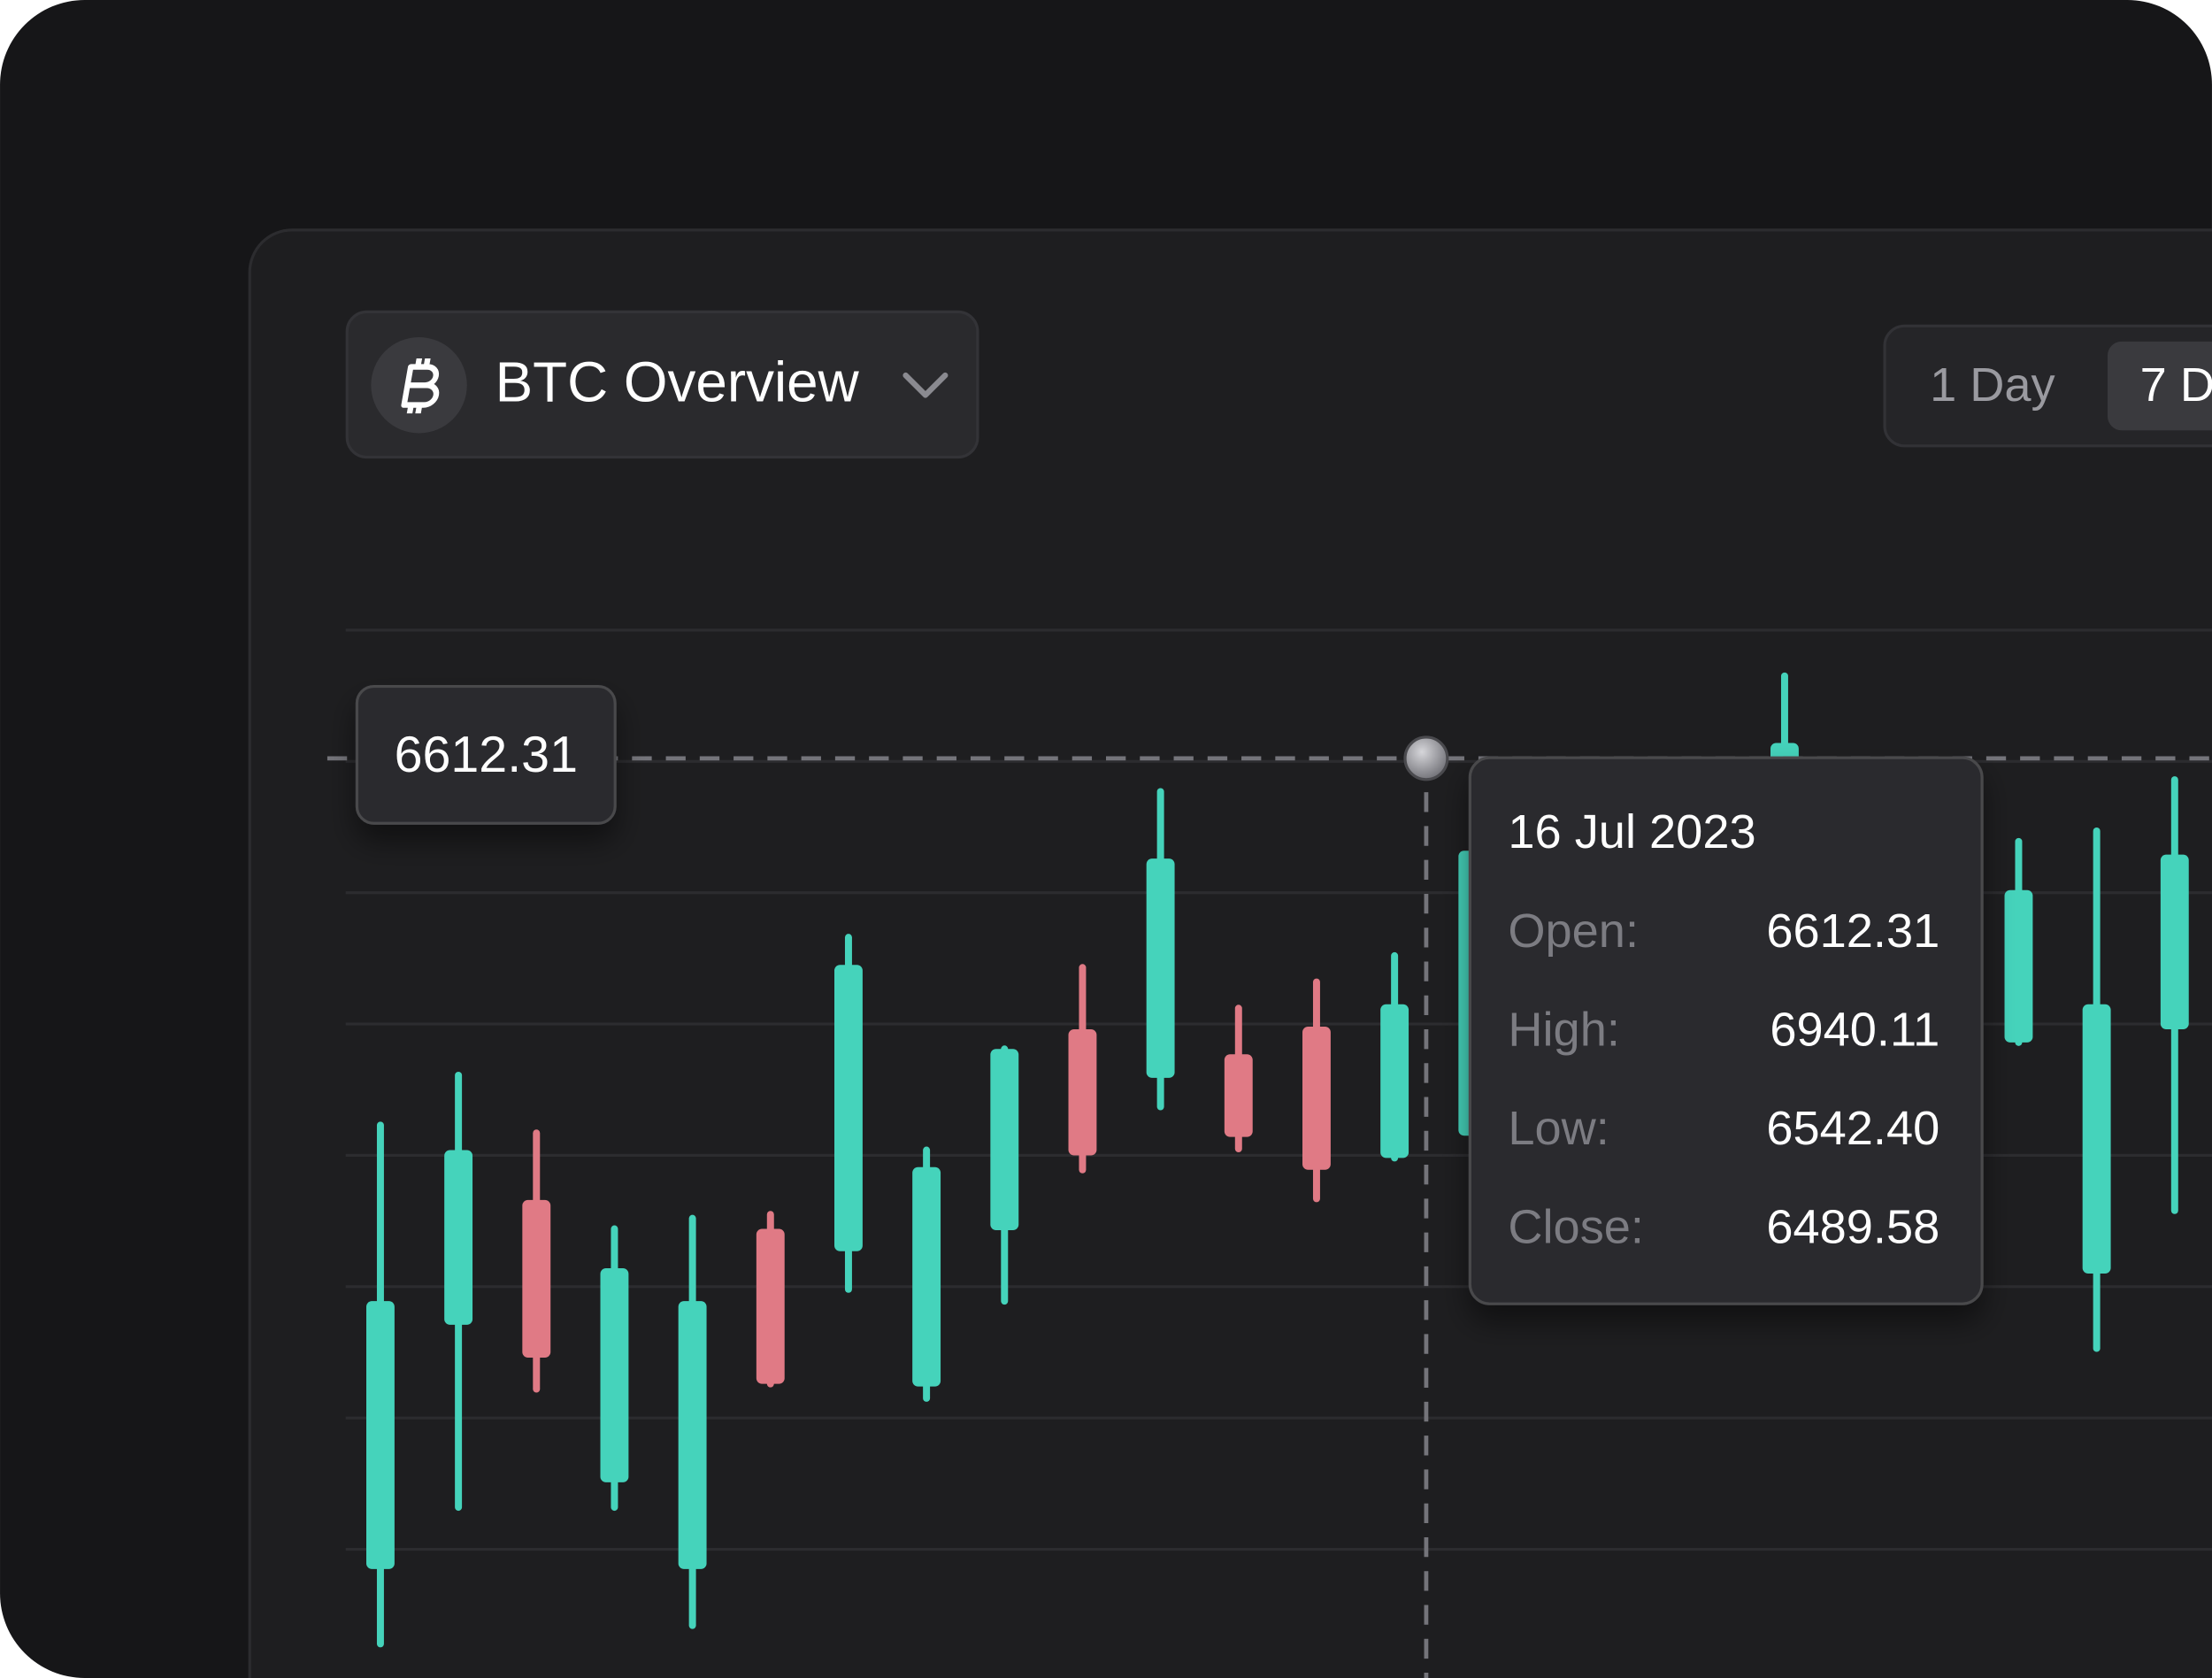 Image resolution: width=2212 pixels, height=1678 pixels. I want to click on range-button: 7 D, so click(2176, 385).